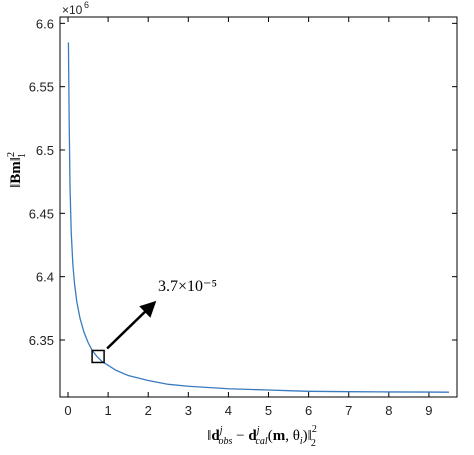 The image size is (474, 455). I want to click on y-tick-label: 6.55, so click(41, 87).